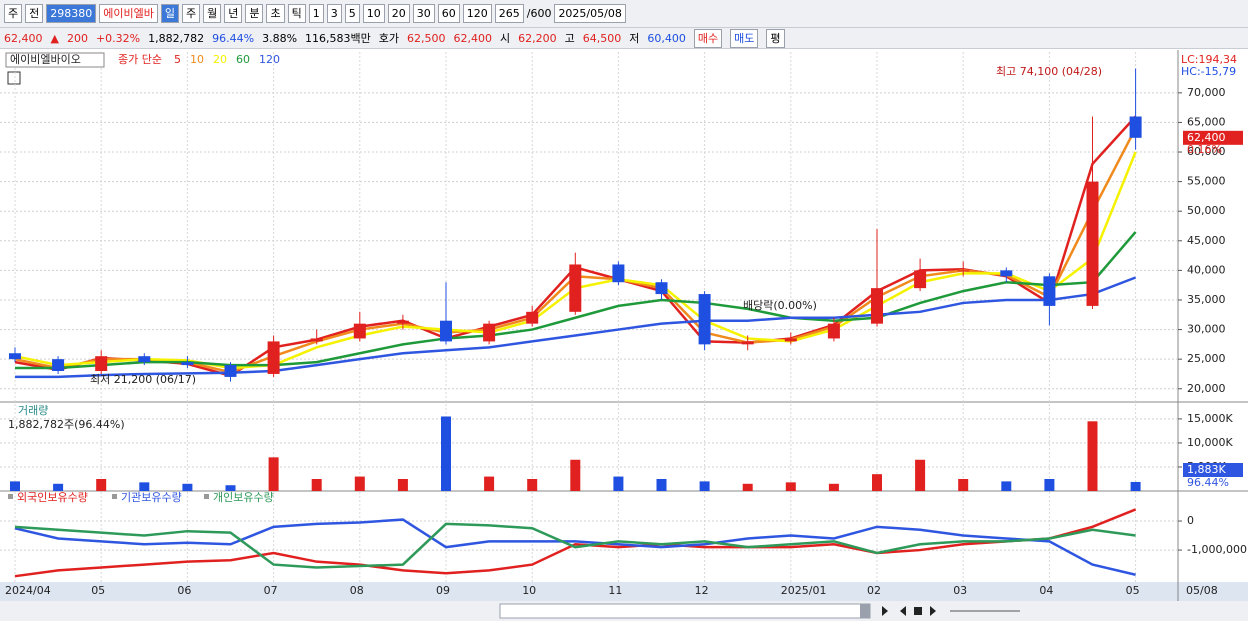 This screenshot has height=621, width=1248. Describe the element at coordinates (14, 78) in the screenshot. I see `table-icon` at that location.